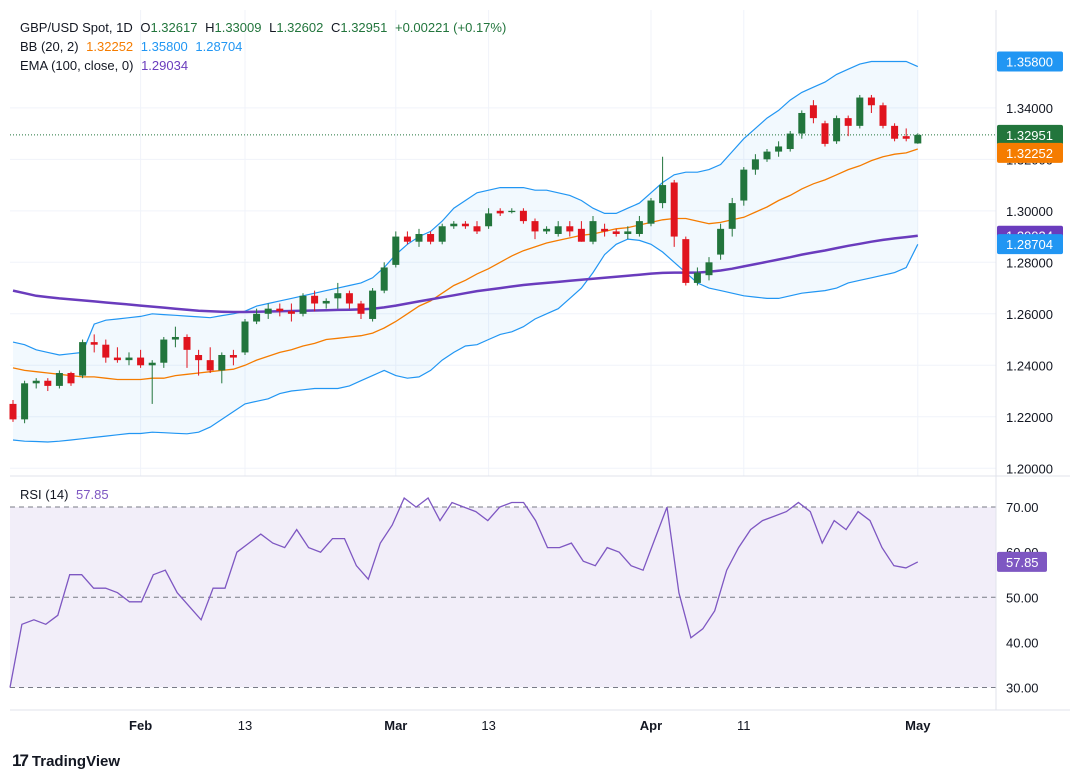 Image resolution: width=1080 pixels, height=779 pixels. I want to click on ema-value: 1.29034, so click(165, 65).